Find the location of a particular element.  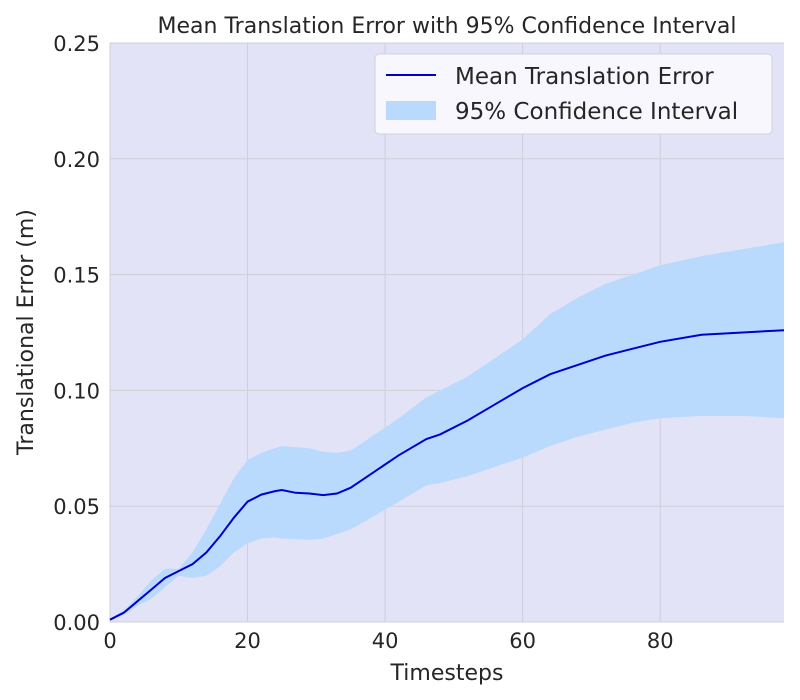

y-axis-label: Translational Error (m) is located at coordinates (26, 332).